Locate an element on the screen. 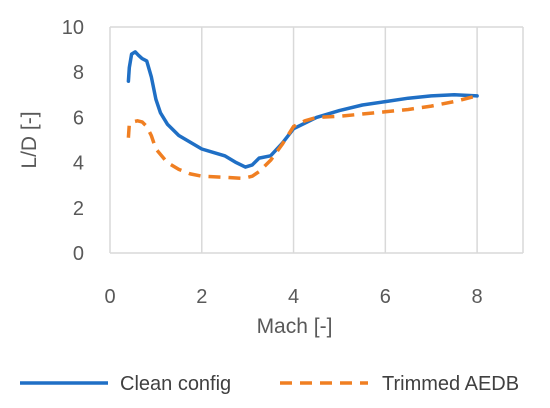 The height and width of the screenshot is (408, 550). legend: Clean config Trimmed AEDB is located at coordinates (269, 384).